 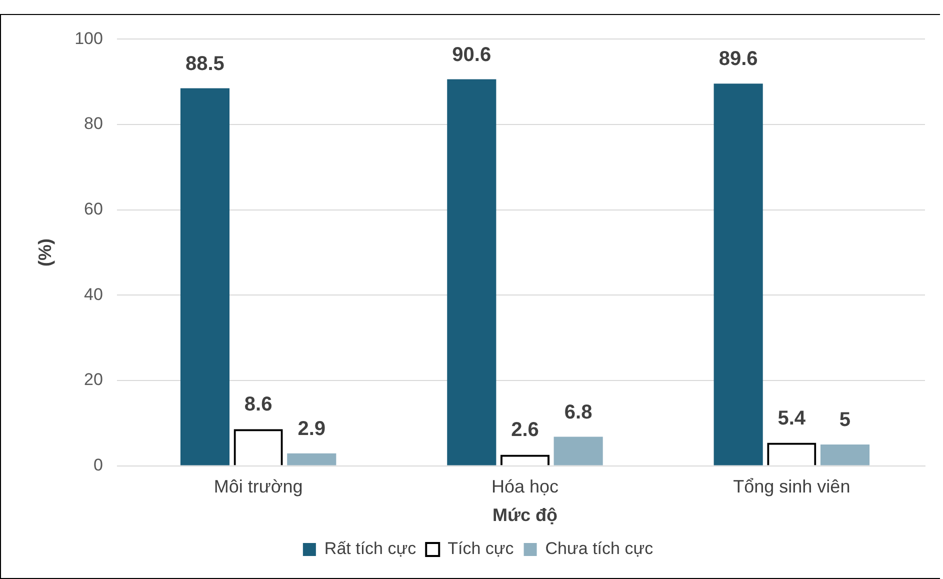 I want to click on legend-label: Tích cực, so click(x=481, y=548).